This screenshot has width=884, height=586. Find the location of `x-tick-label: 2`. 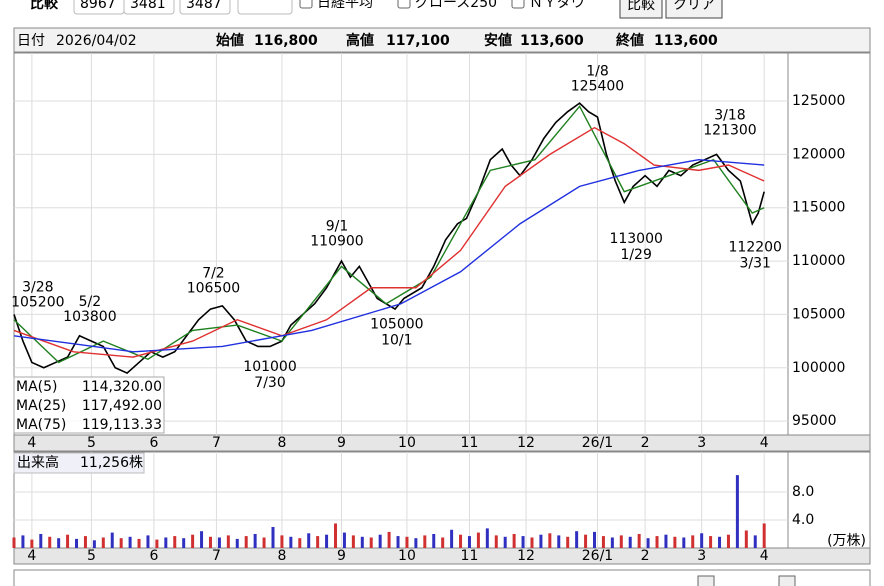

x-tick-label: 2 is located at coordinates (645, 556).